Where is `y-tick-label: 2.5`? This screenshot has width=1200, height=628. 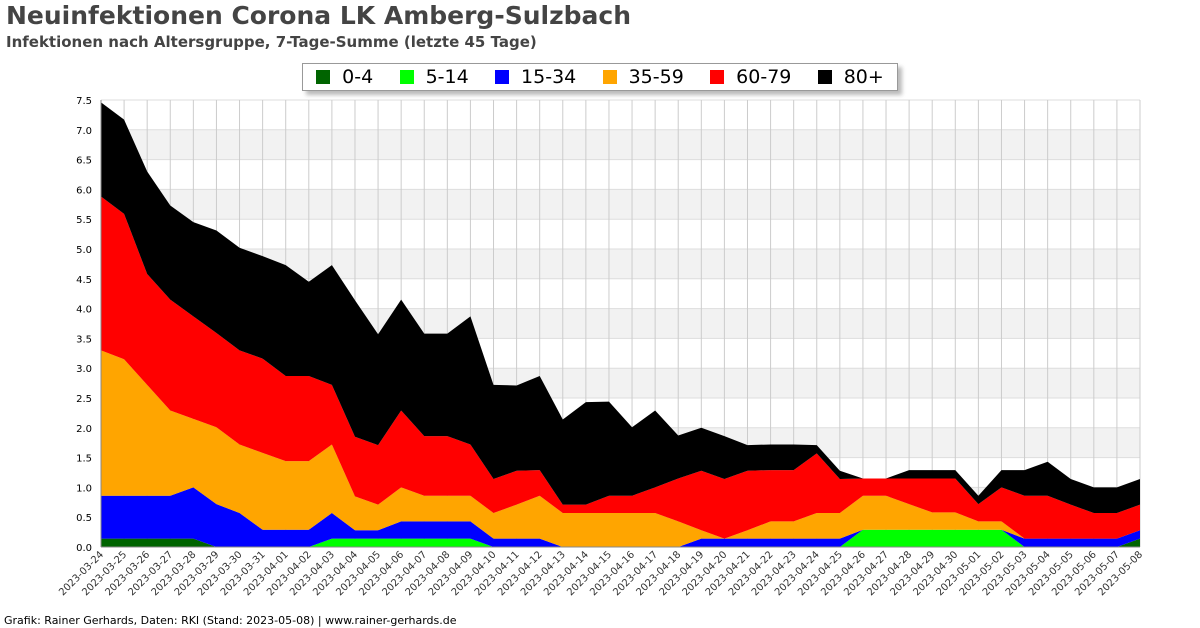
y-tick-label: 2.5 is located at coordinates (84, 399).